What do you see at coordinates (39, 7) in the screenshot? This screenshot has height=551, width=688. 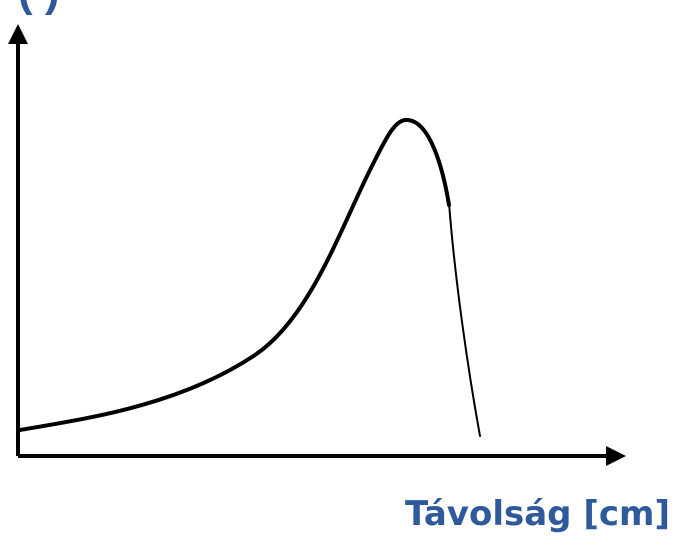 I see `y-axis-label-fragment: ( )` at bounding box center [39, 7].